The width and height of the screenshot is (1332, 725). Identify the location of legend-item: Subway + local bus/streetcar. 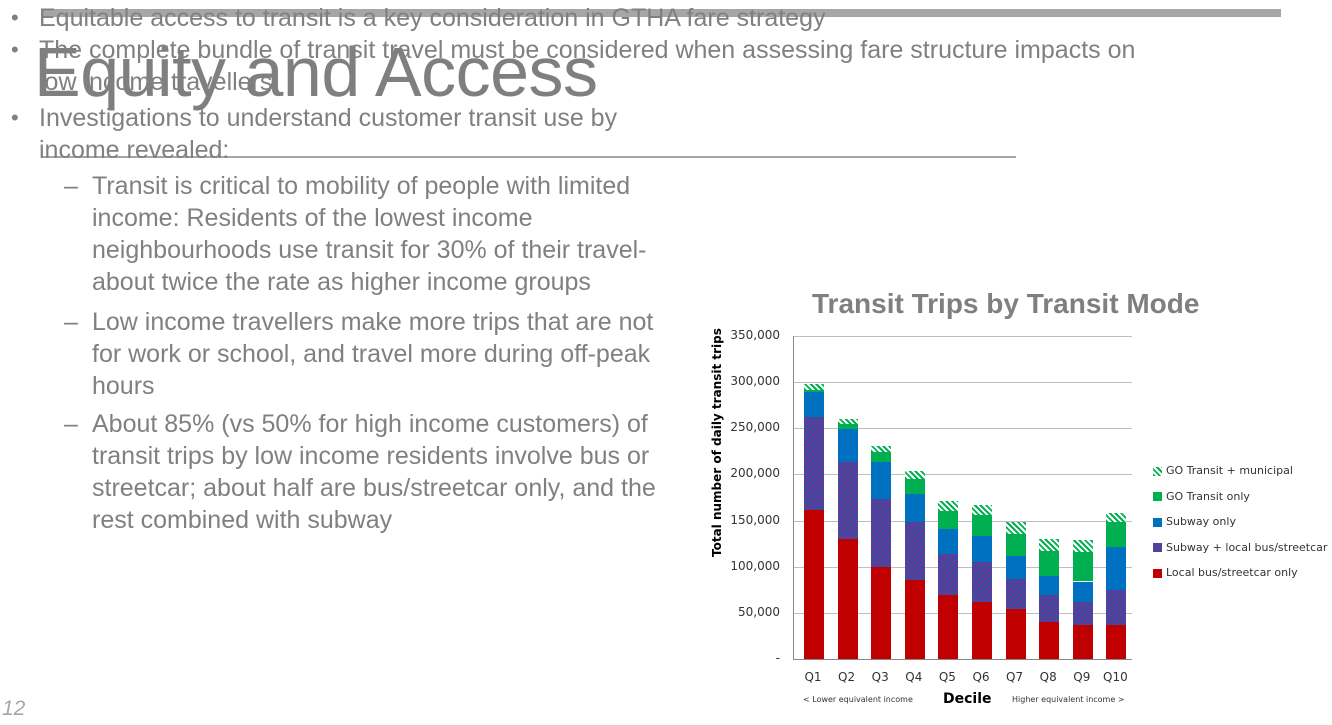
(1240, 548).